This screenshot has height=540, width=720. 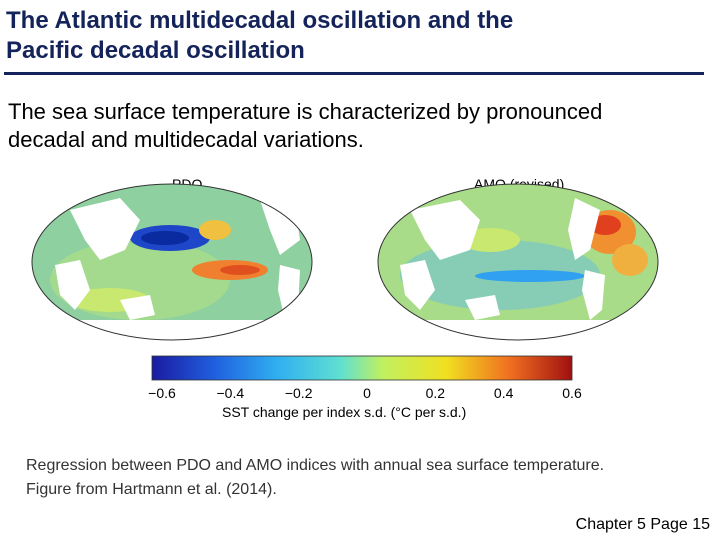 I want to click on colorbar-label: SST change per index s.d. (°C per s.d.), so click(x=344, y=412).